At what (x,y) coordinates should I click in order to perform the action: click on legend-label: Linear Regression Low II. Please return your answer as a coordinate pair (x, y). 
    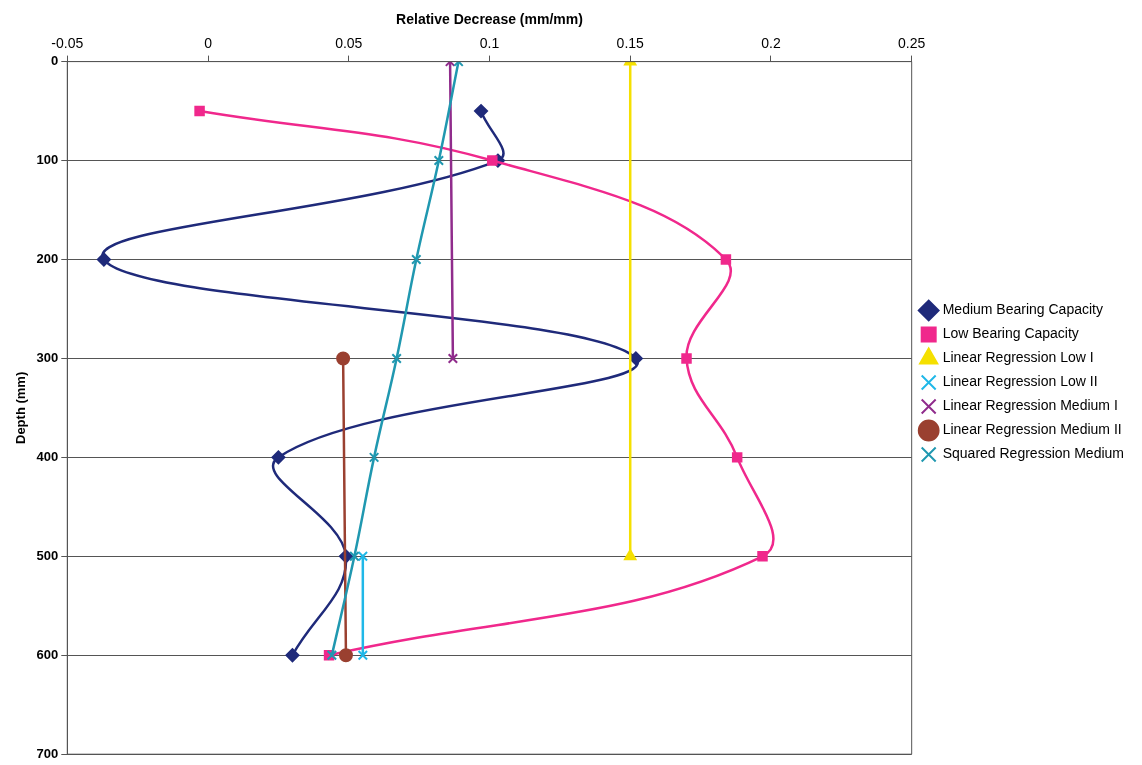
    Looking at the image, I should click on (1020, 381).